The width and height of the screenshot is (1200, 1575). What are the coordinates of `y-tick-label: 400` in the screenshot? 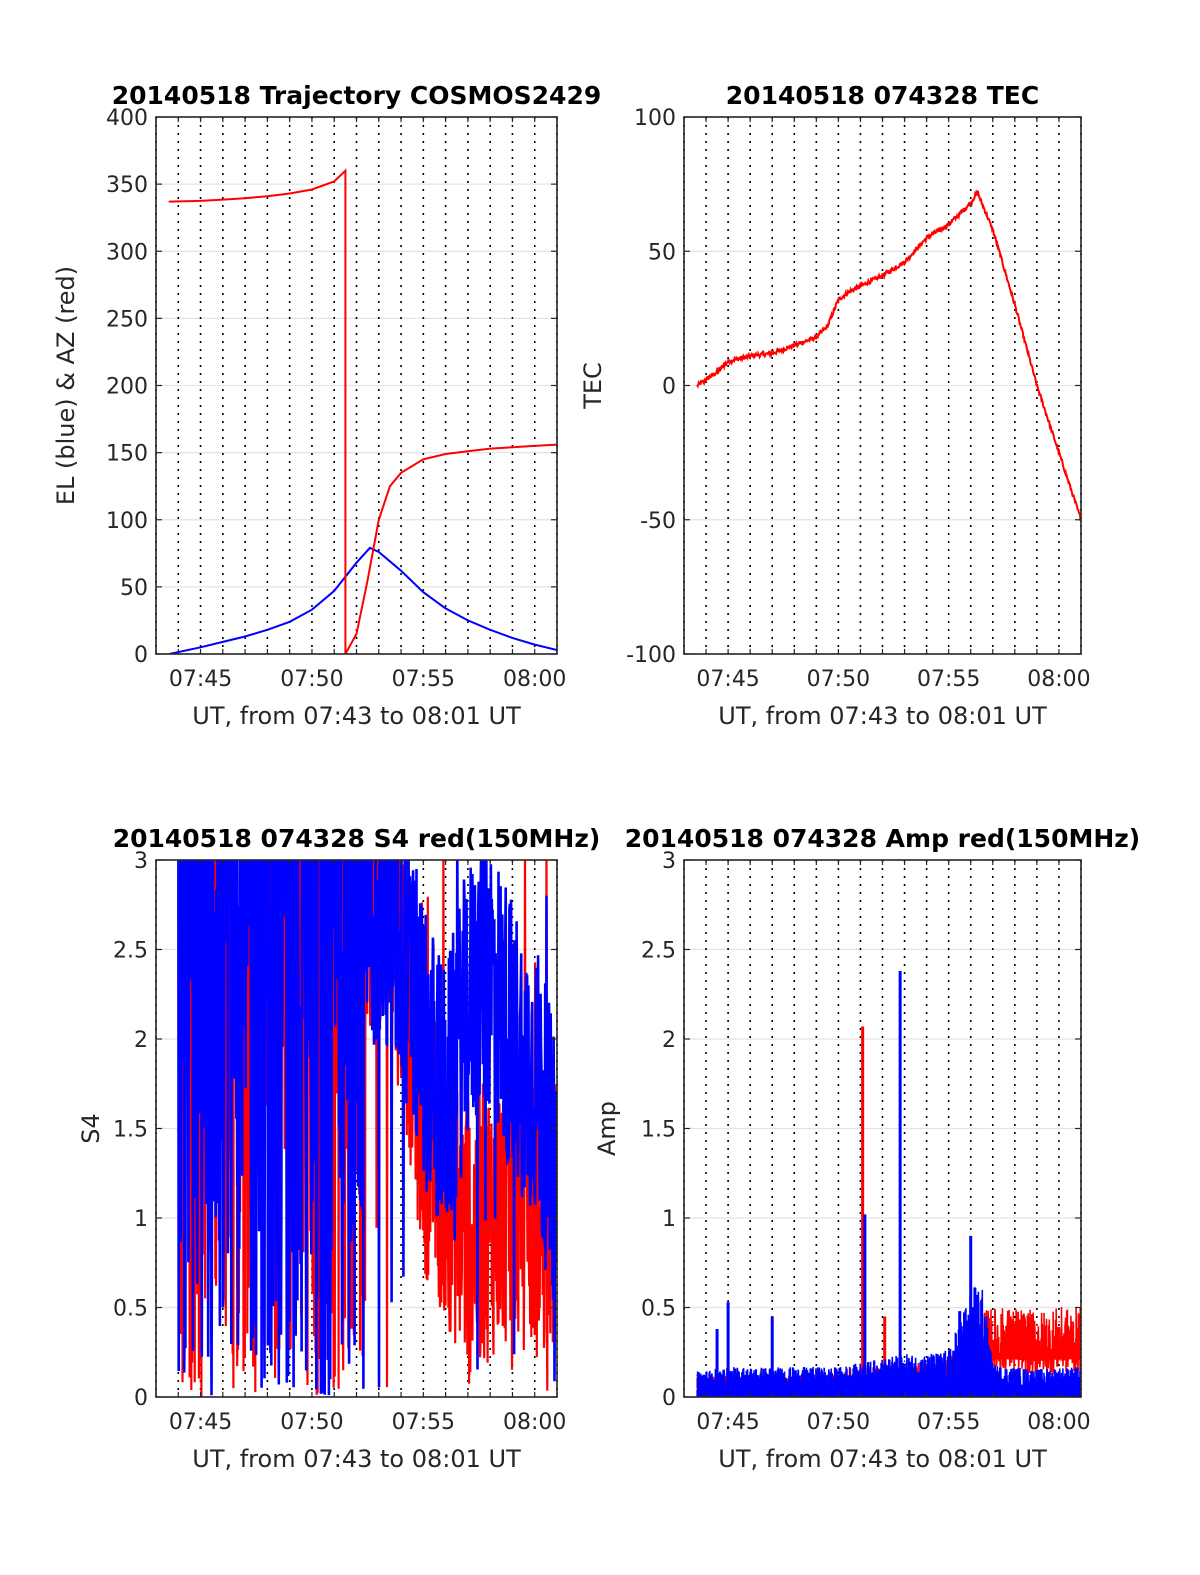 It's located at (127, 118).